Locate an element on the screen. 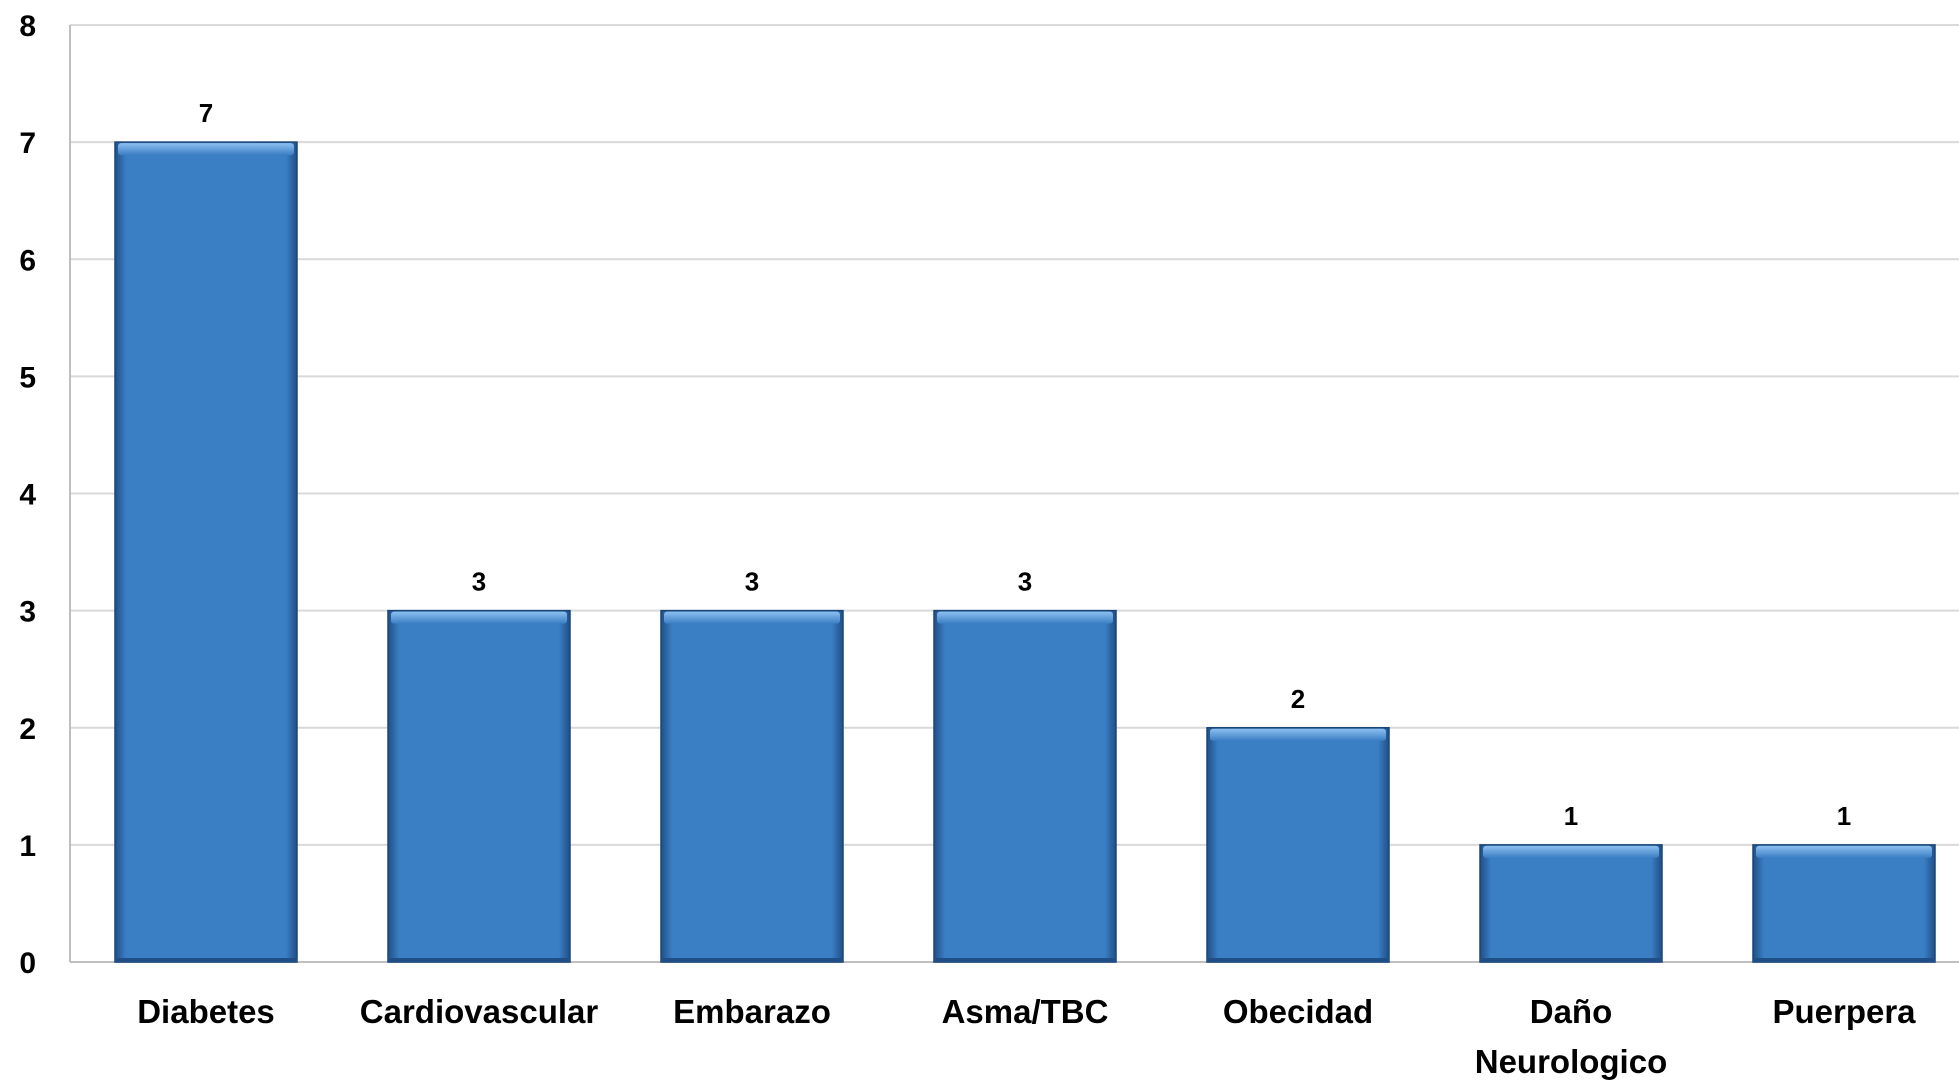  x-category-label: Neurologico is located at coordinates (1571, 1061).